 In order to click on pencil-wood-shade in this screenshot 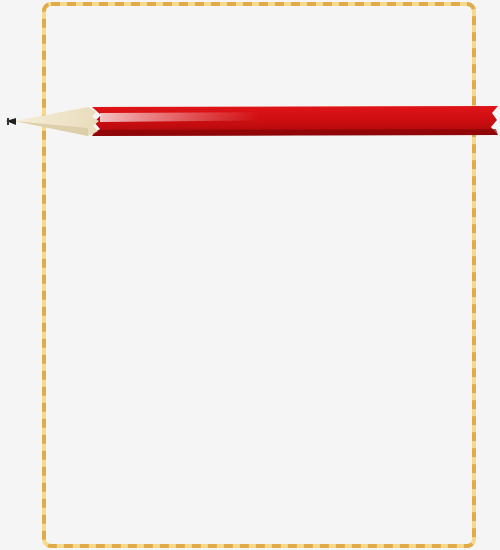, I will do `click(51, 128)`.